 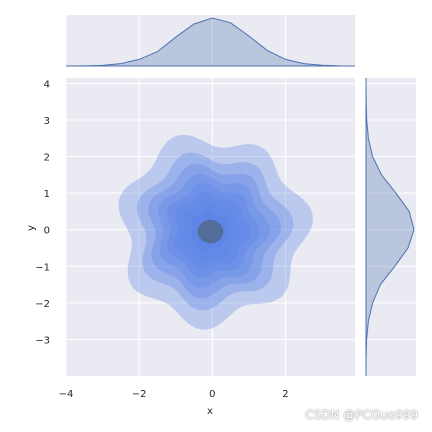 I want to click on y-axis-label: y, so click(x=31, y=228).